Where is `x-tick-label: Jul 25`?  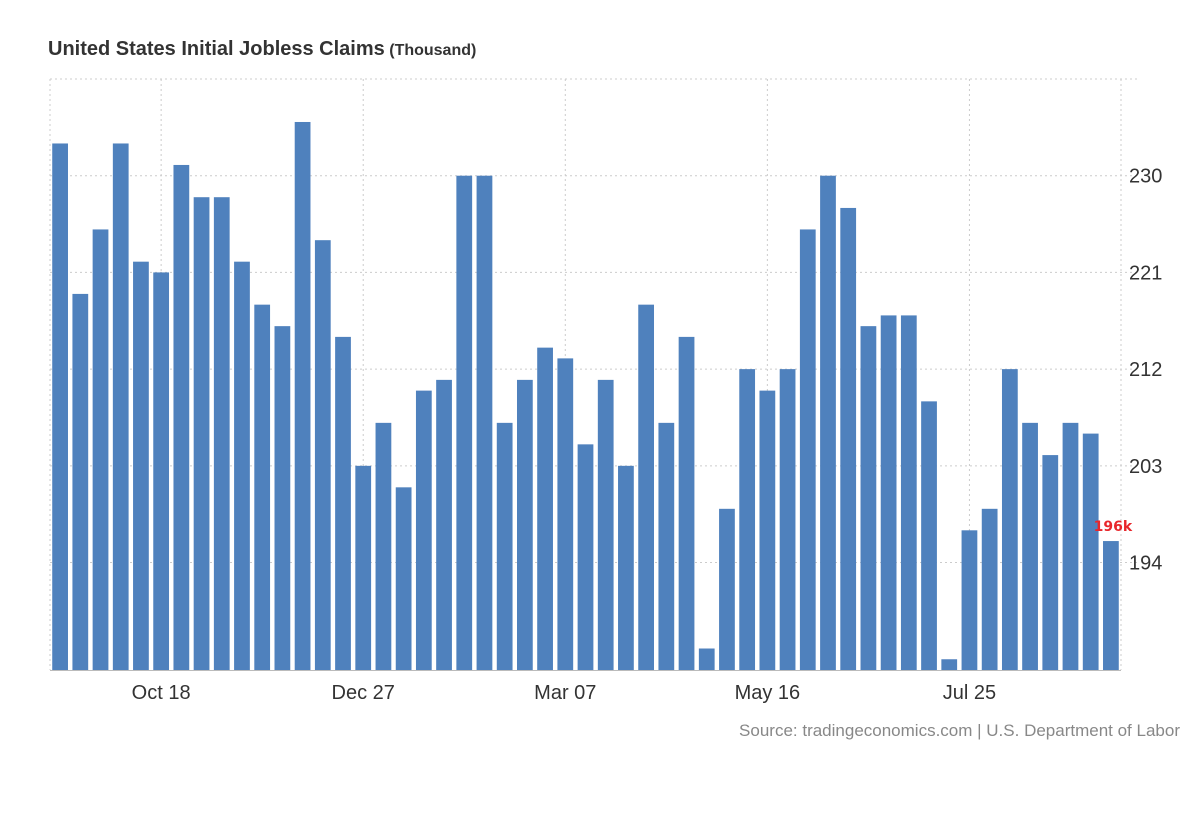
x-tick-label: Jul 25 is located at coordinates (969, 693).